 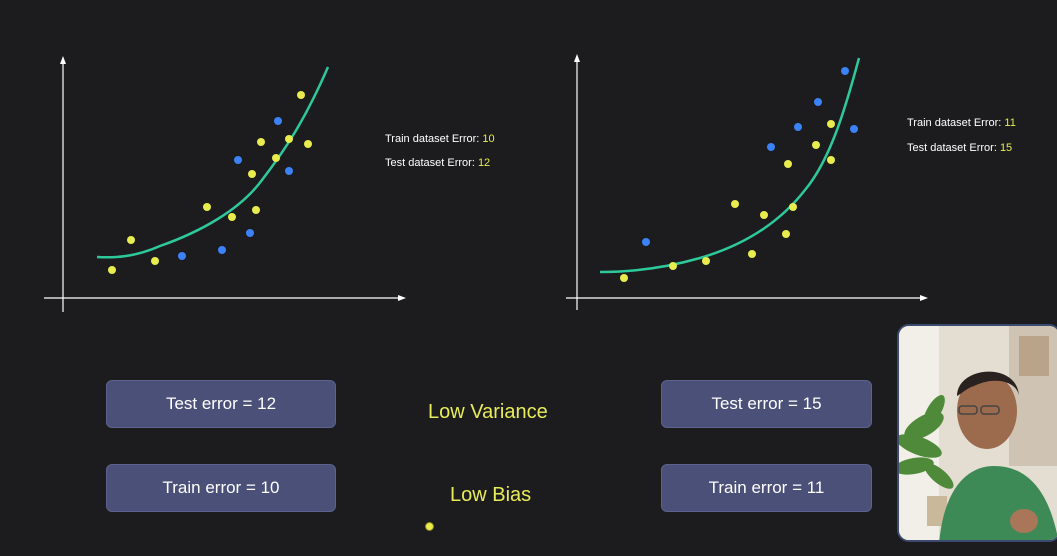 I want to click on left-train-error-value: 10, so click(x=488, y=139).